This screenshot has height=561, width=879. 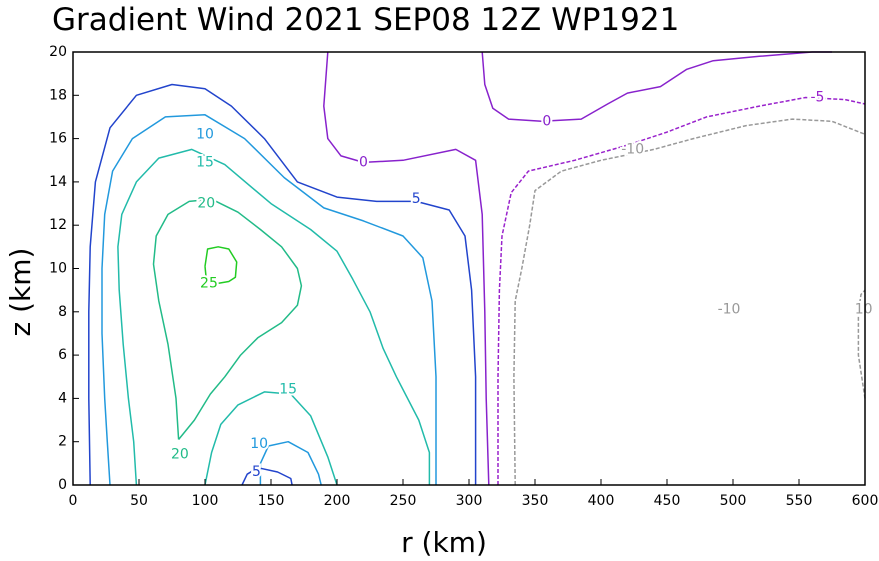 What do you see at coordinates (535, 501) in the screenshot?
I see `x-tick-label-7: 350` at bounding box center [535, 501].